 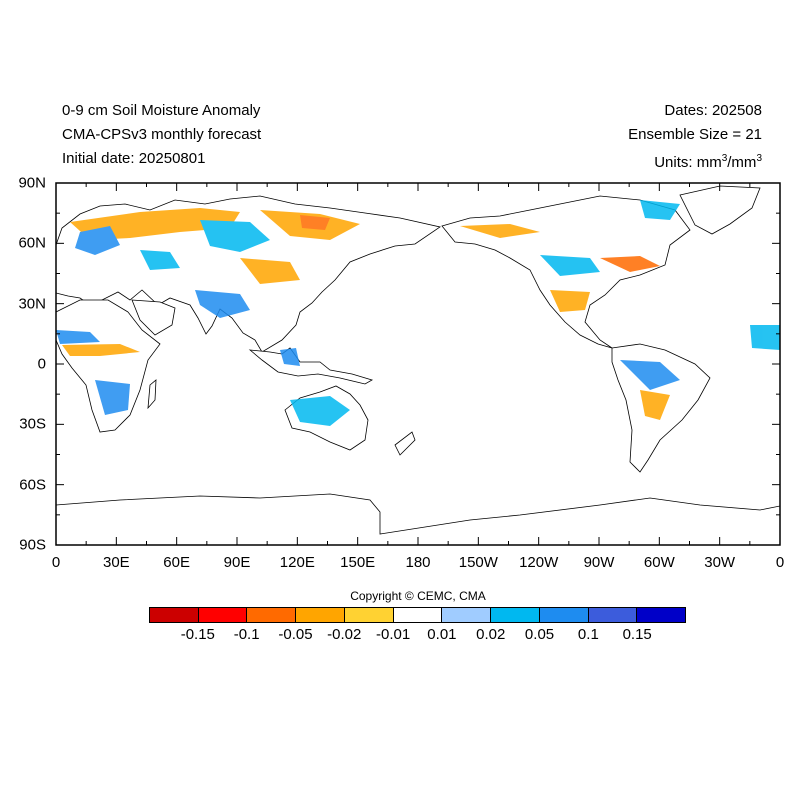 What do you see at coordinates (32, 545) in the screenshot?
I see `lat-tick-label: 90S` at bounding box center [32, 545].